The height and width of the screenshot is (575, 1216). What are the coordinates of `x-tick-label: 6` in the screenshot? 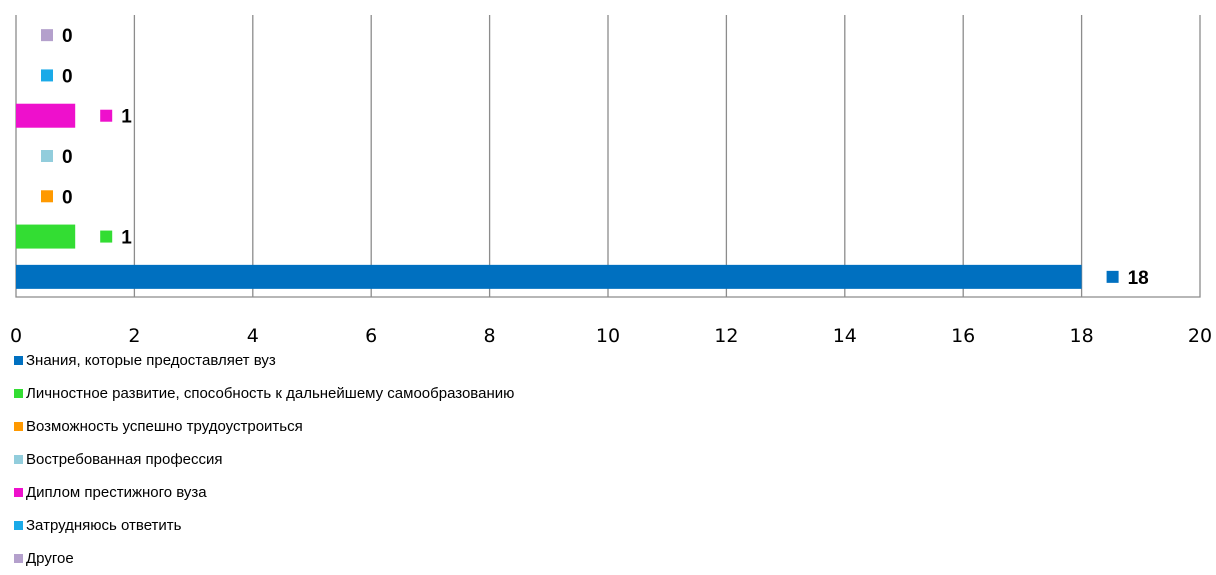 It's located at (371, 335).